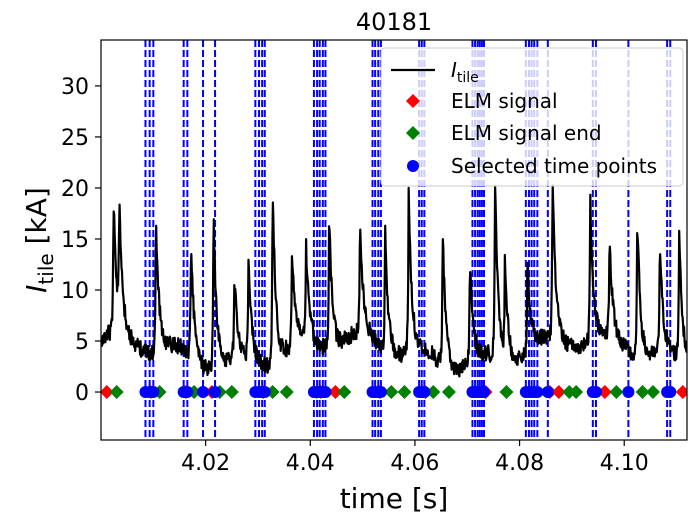  Describe the element at coordinates (554, 166) in the screenshot. I see `legend-label-selected-points: Selected time points` at that location.